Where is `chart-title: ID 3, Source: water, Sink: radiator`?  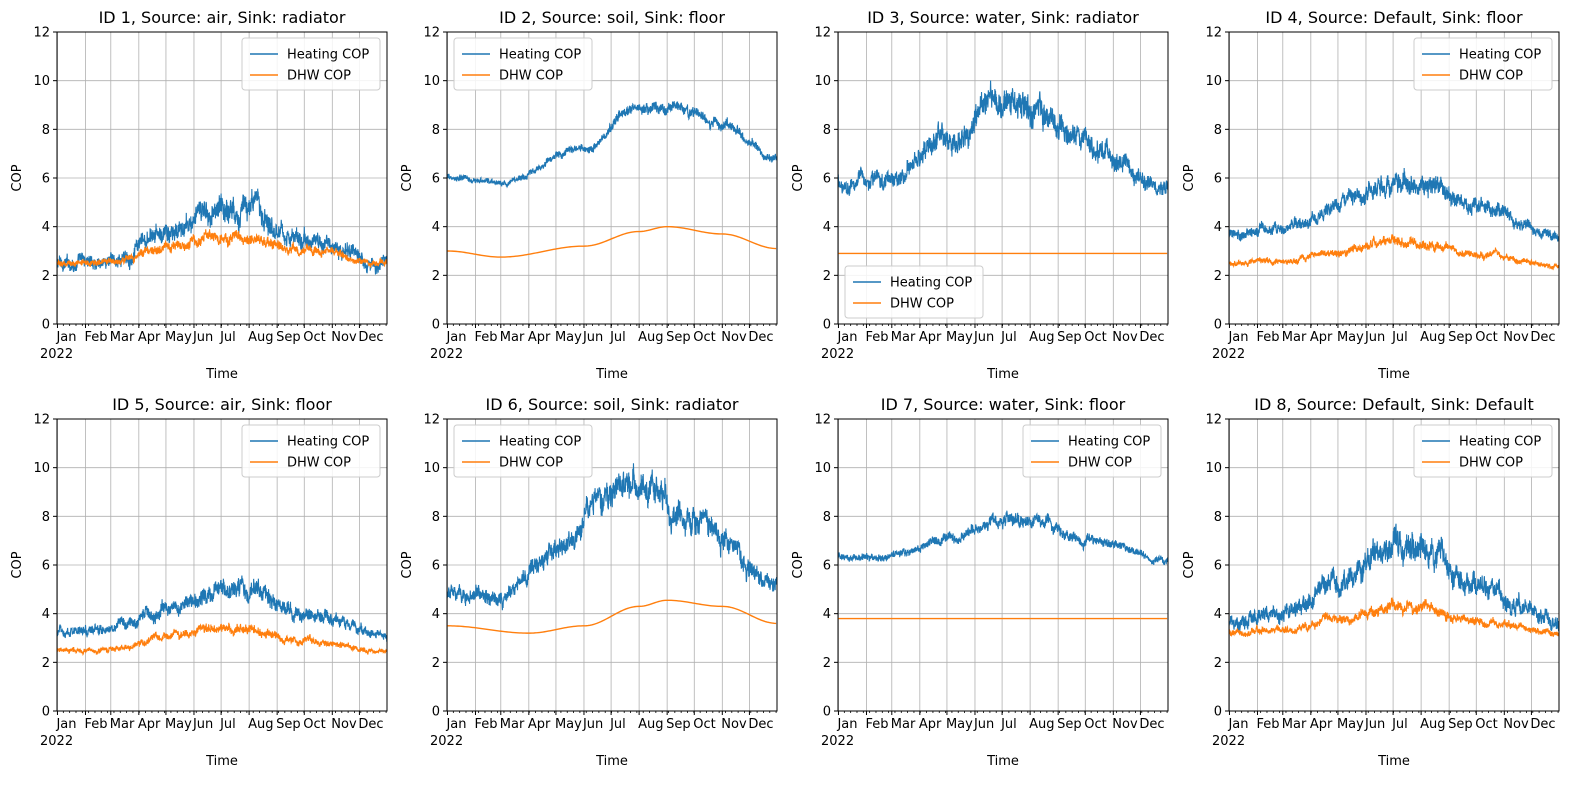
chart-title: ID 3, Source: water, Sink: radiator is located at coordinates (1003, 17).